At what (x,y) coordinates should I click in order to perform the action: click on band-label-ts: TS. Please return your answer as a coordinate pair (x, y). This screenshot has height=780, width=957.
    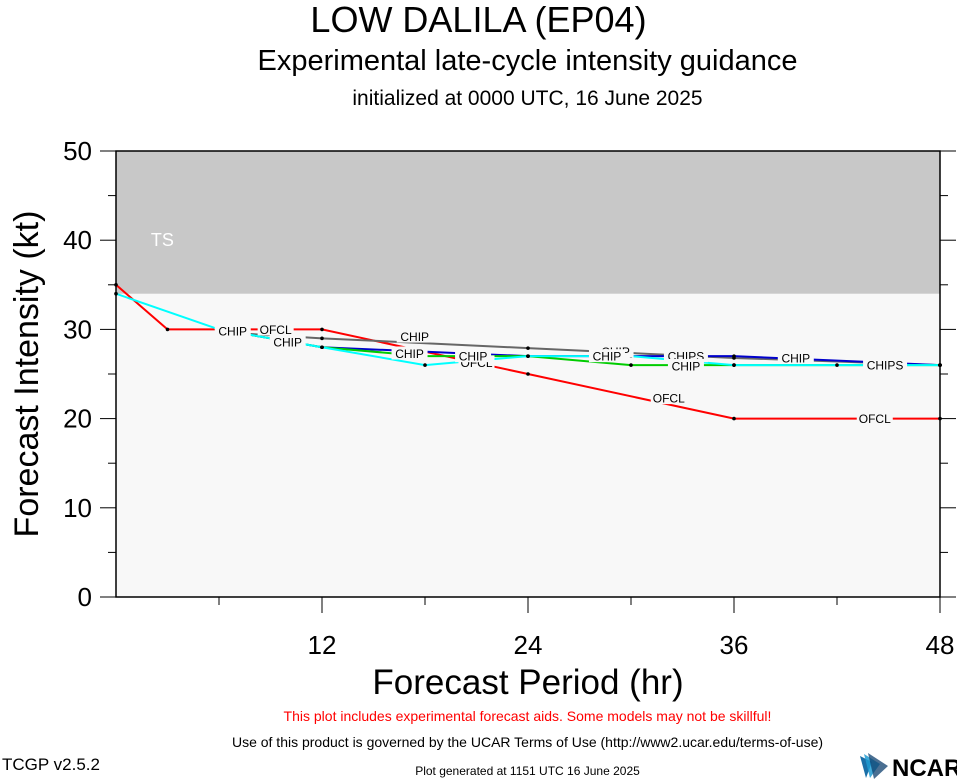
    Looking at the image, I should click on (162, 240).